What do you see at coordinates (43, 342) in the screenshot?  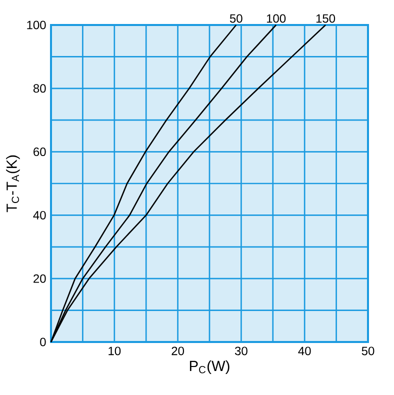 I see `y-tick-label: 0` at bounding box center [43, 342].